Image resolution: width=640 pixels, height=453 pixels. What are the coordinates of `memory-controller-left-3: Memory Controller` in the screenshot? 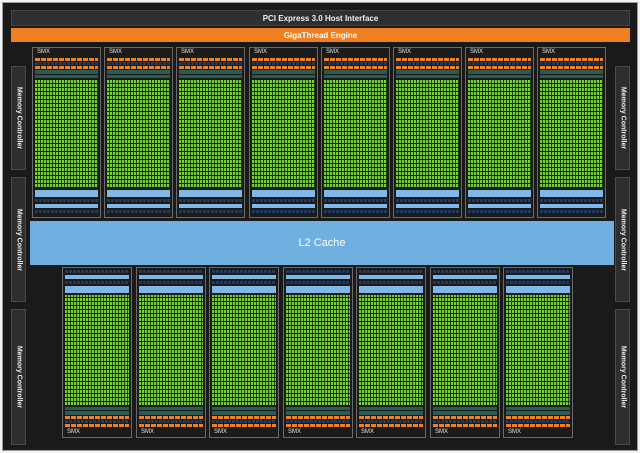 It's located at (18, 377).